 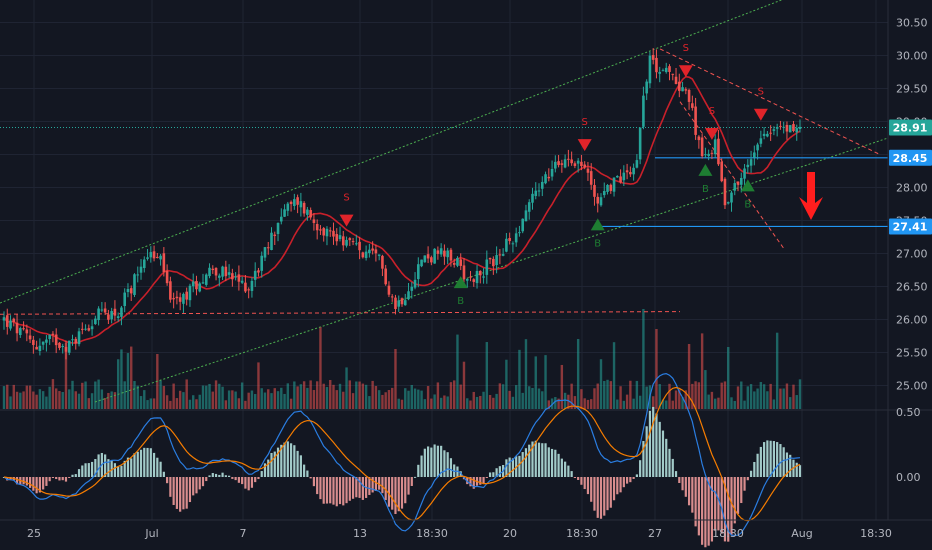 I want to click on price-tick-label: 27.00, so click(x=912, y=254).